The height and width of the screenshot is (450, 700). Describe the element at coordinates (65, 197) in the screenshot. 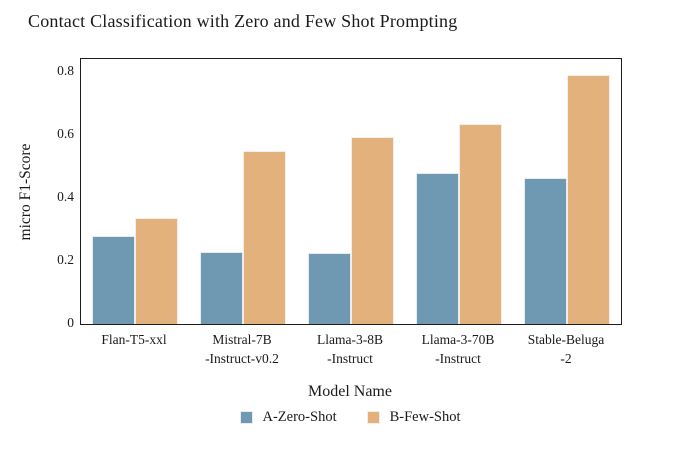

I see `y-tick-label: 0.4` at that location.